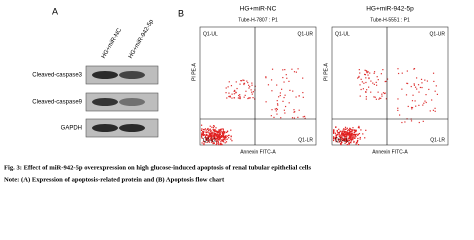 Image resolution: width=474 pixels, height=240 pixels. What do you see at coordinates (210, 34) in the screenshot?
I see `quadrant-label: Q1-UL` at bounding box center [210, 34].